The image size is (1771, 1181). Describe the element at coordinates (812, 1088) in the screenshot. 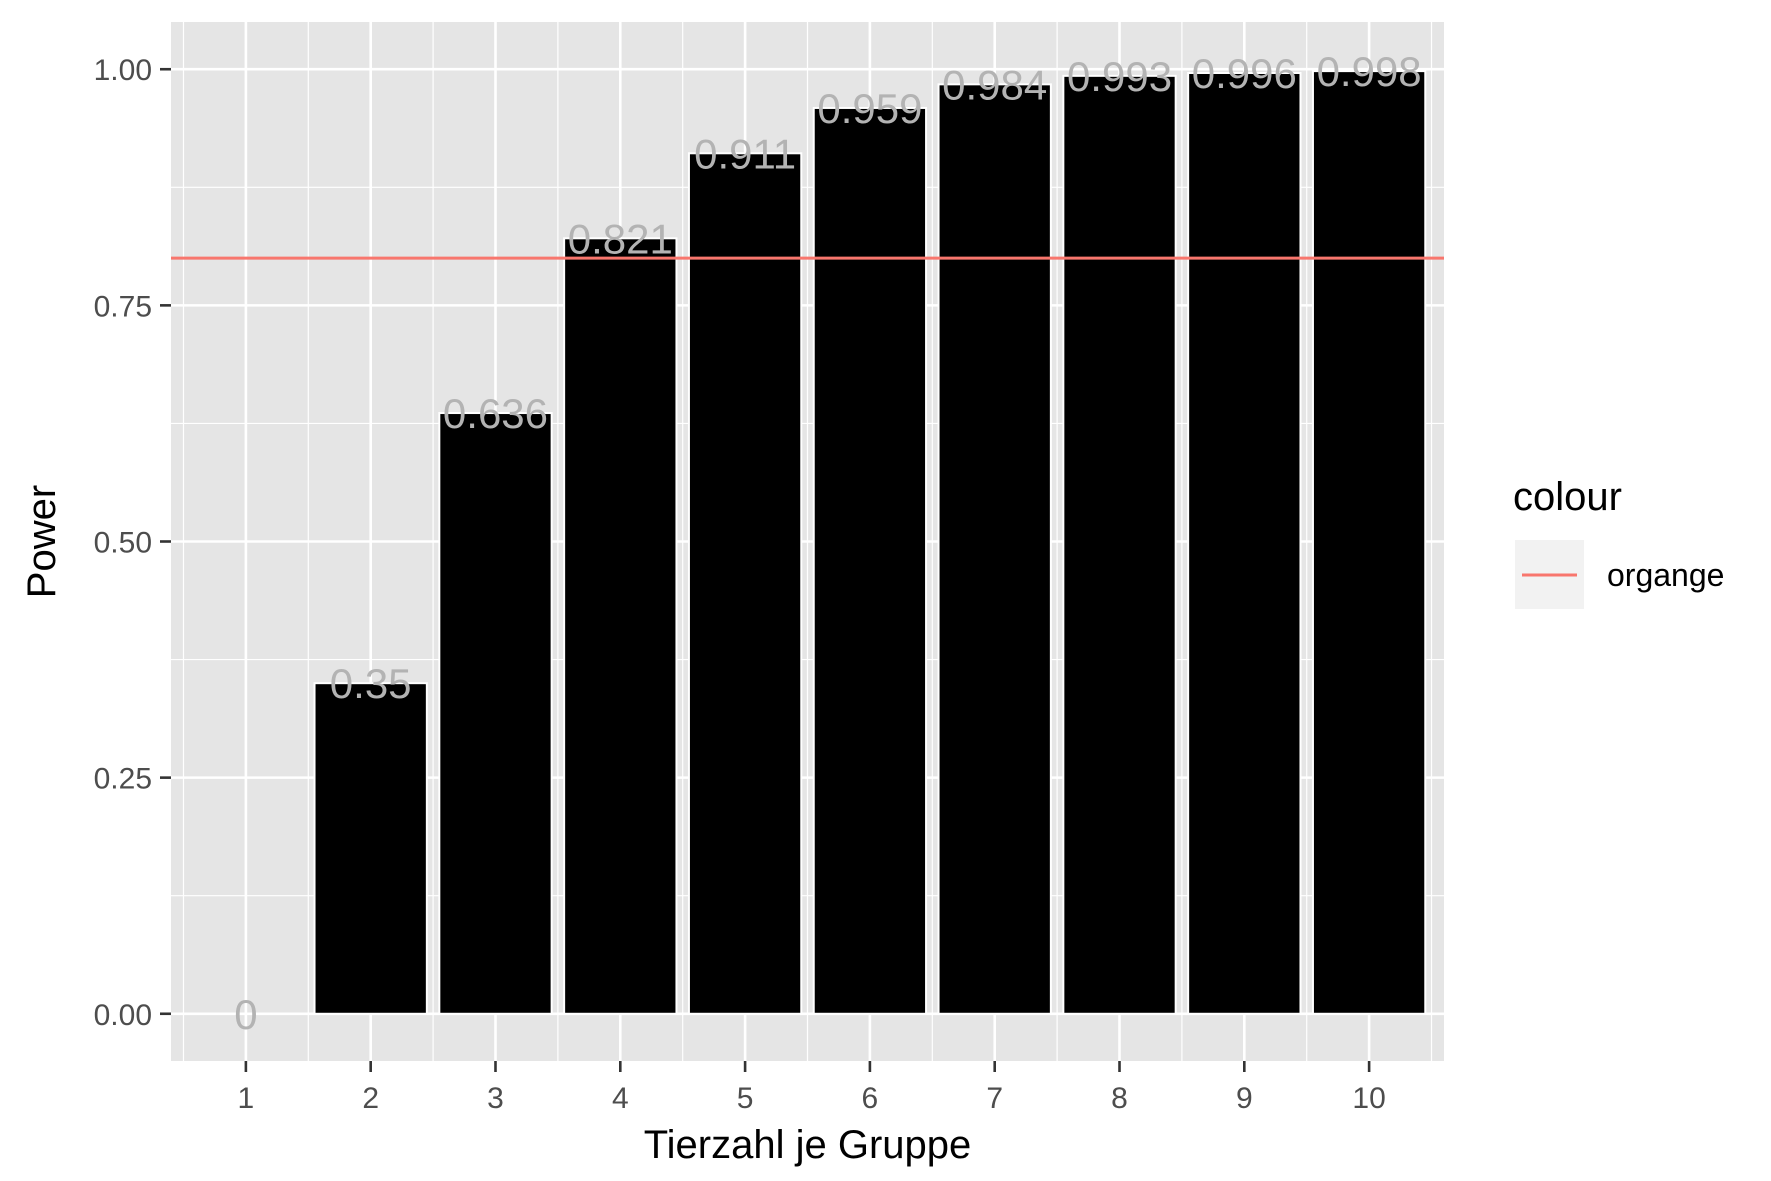

I see `x-axis: 1 2 3 4 5 6 7 8 9 10` at that location.